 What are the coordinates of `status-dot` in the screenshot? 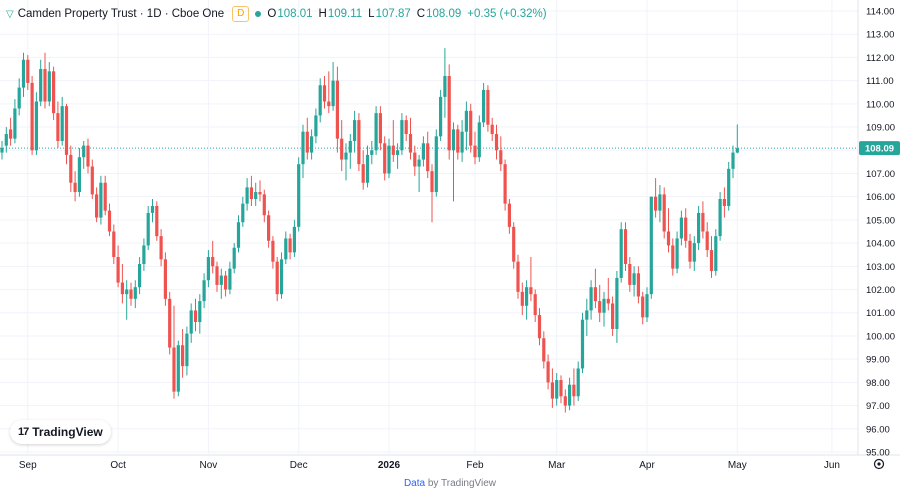 It's located at (258, 14).